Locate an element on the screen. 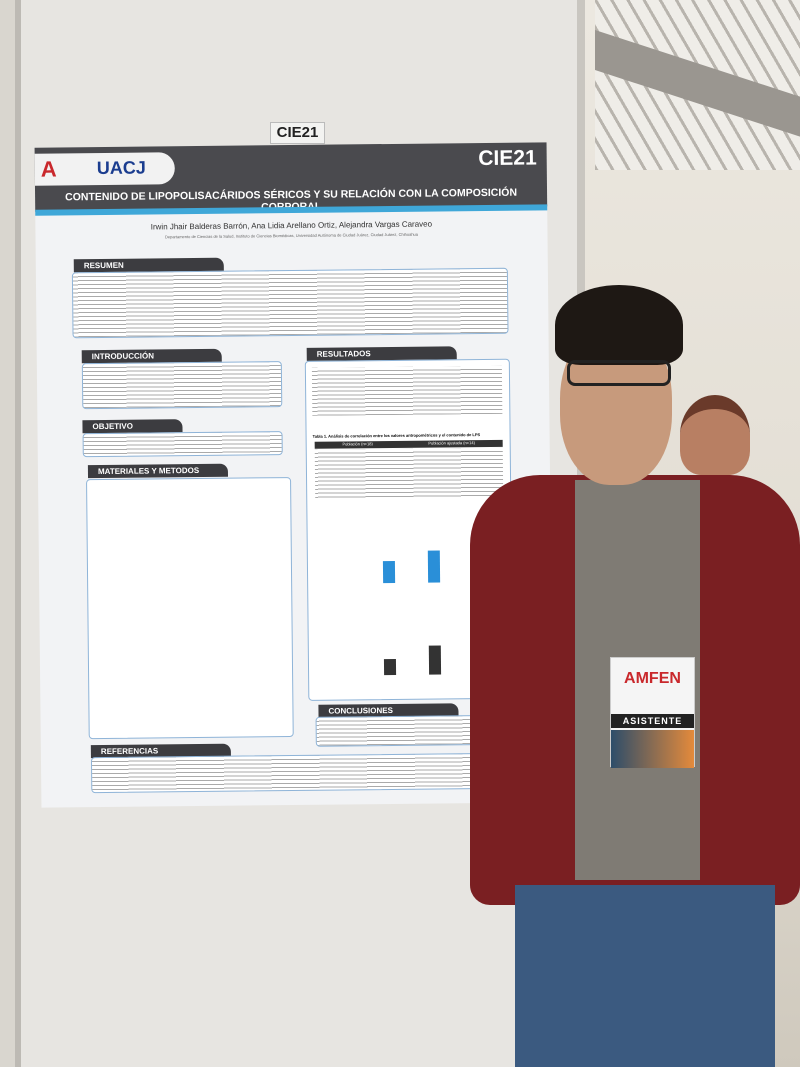  badge-role: ASISTENTE is located at coordinates (652, 721).